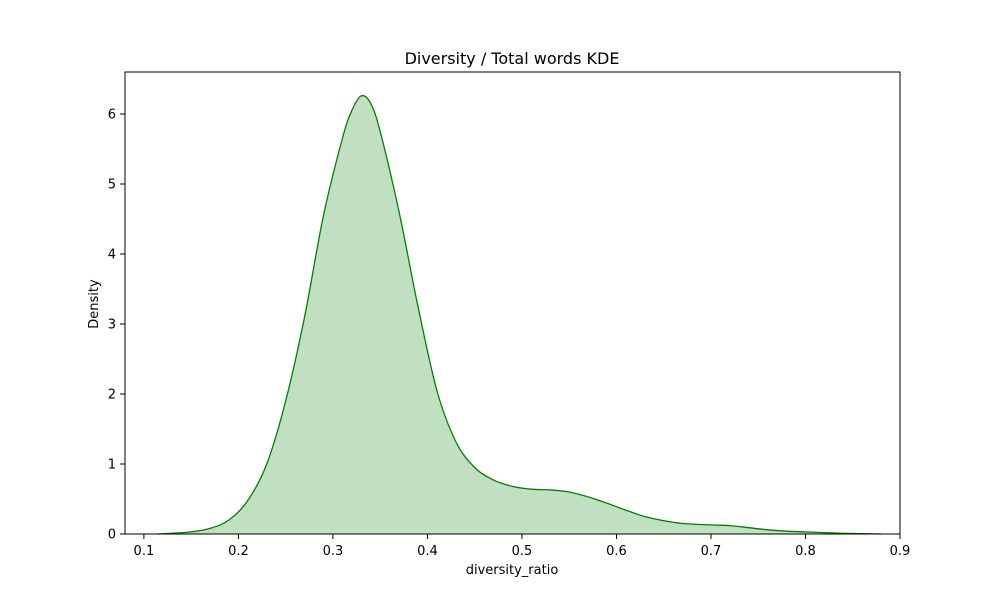 Image resolution: width=1000 pixels, height=604 pixels. Describe the element at coordinates (512, 570) in the screenshot. I see `x-axis-label: diversity_ratio` at that location.